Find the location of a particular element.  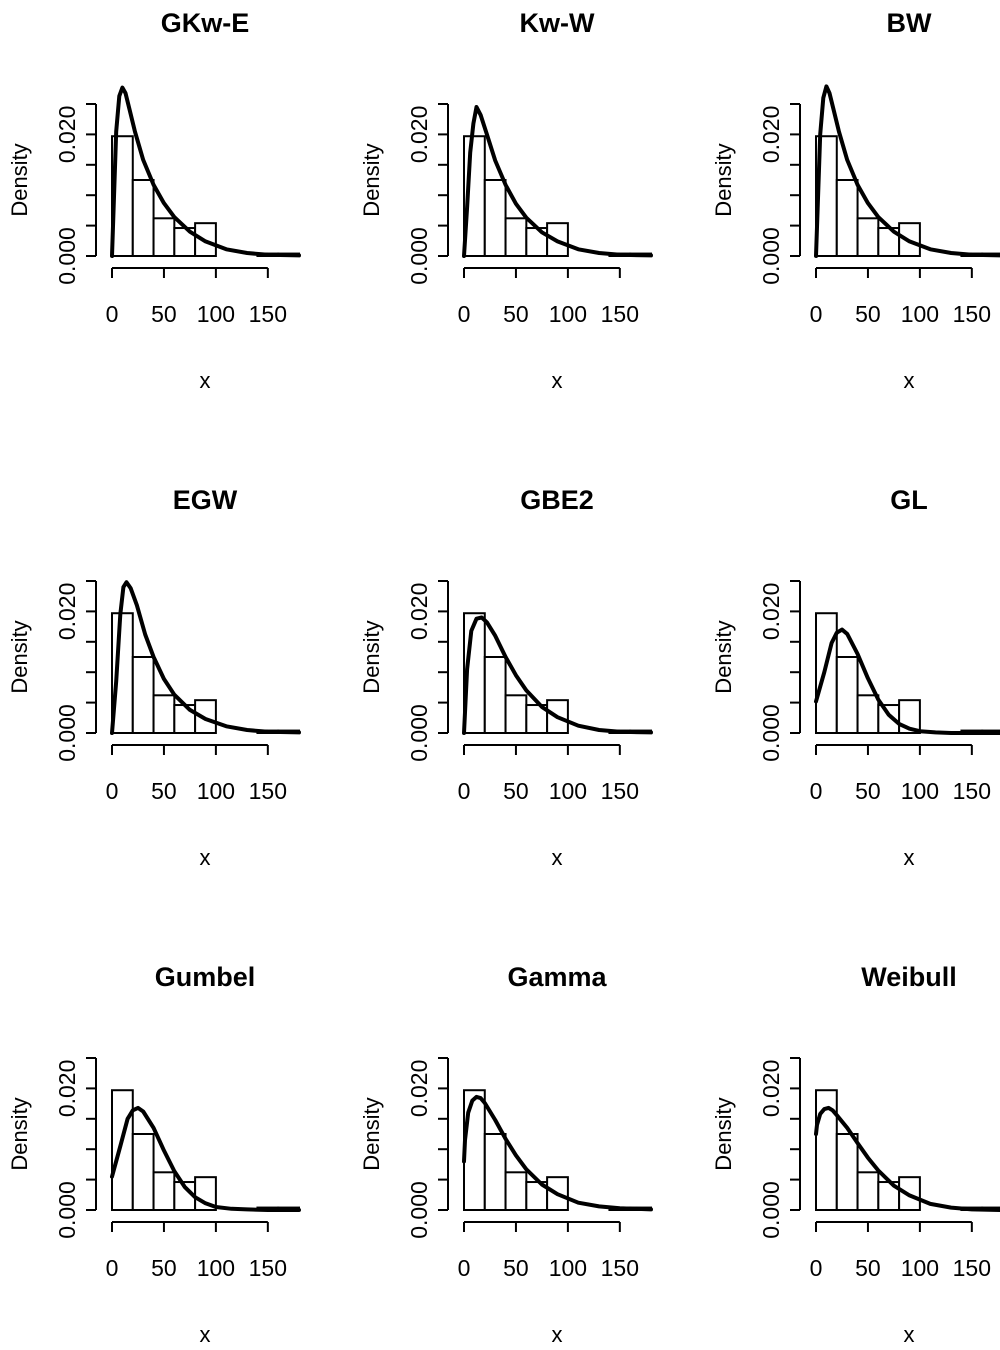

panel-bw: BW 0 50 100 150 x 0.000 0.020 Density is located at coordinates (855, 200).